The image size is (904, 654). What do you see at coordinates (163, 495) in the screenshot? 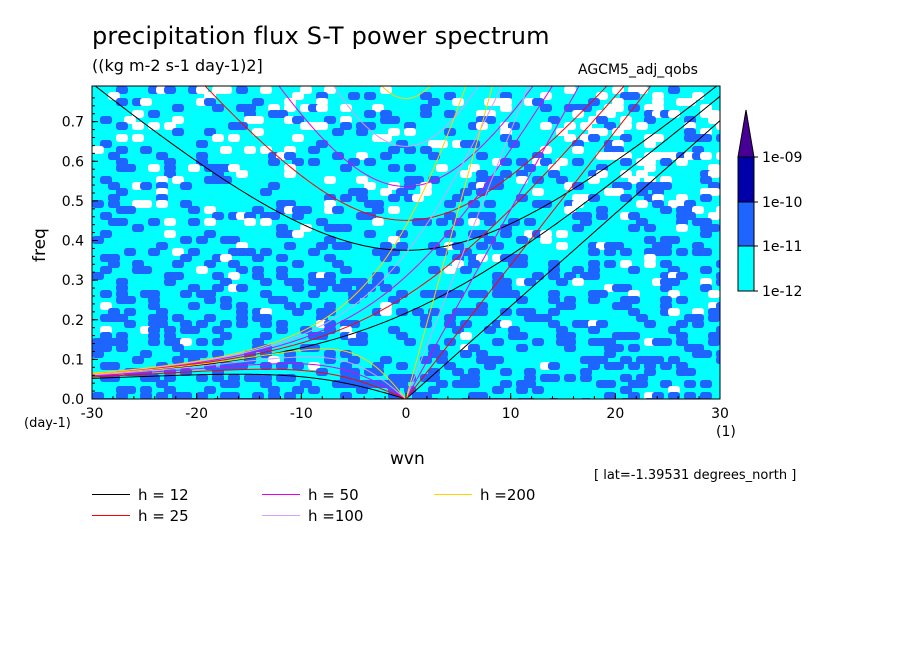
I see `legend-label: h = 12` at bounding box center [163, 495].